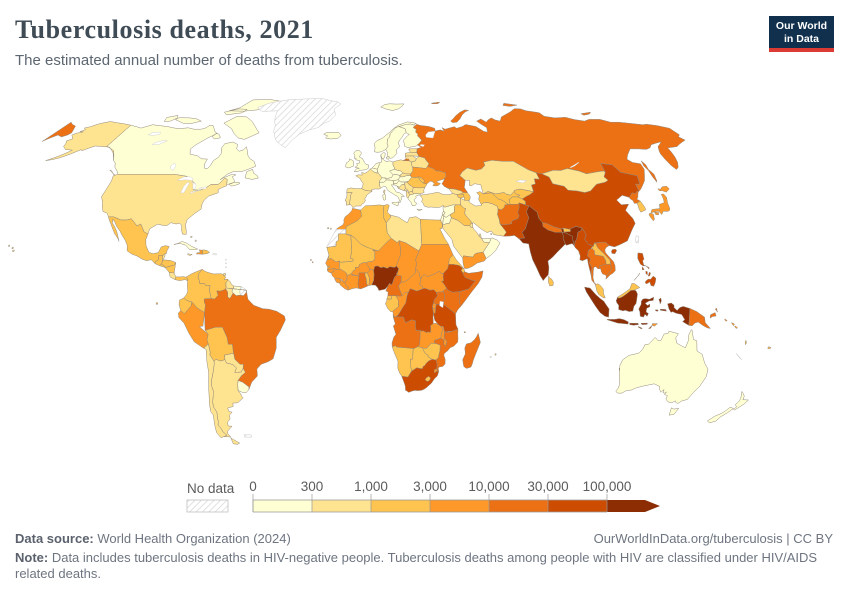  Describe the element at coordinates (371, 486) in the screenshot. I see `svg-text: 1,000` at that location.